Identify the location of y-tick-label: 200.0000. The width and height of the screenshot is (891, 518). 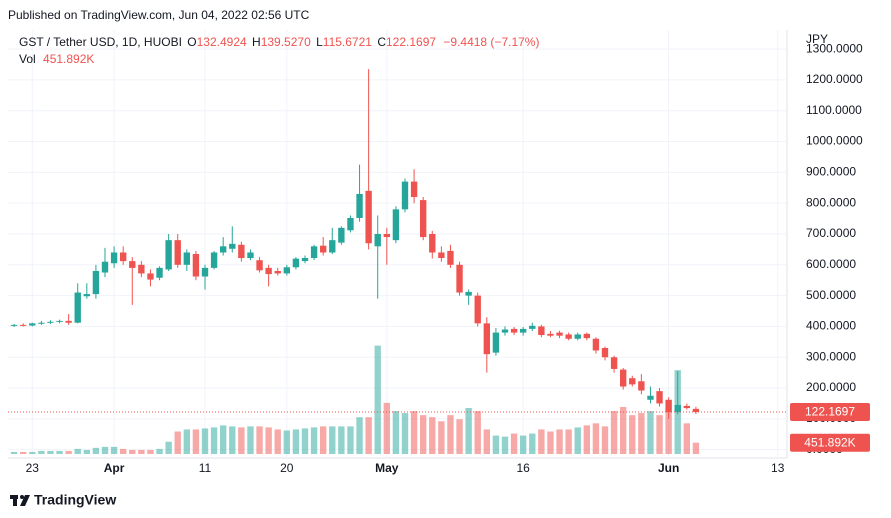
(831, 387).